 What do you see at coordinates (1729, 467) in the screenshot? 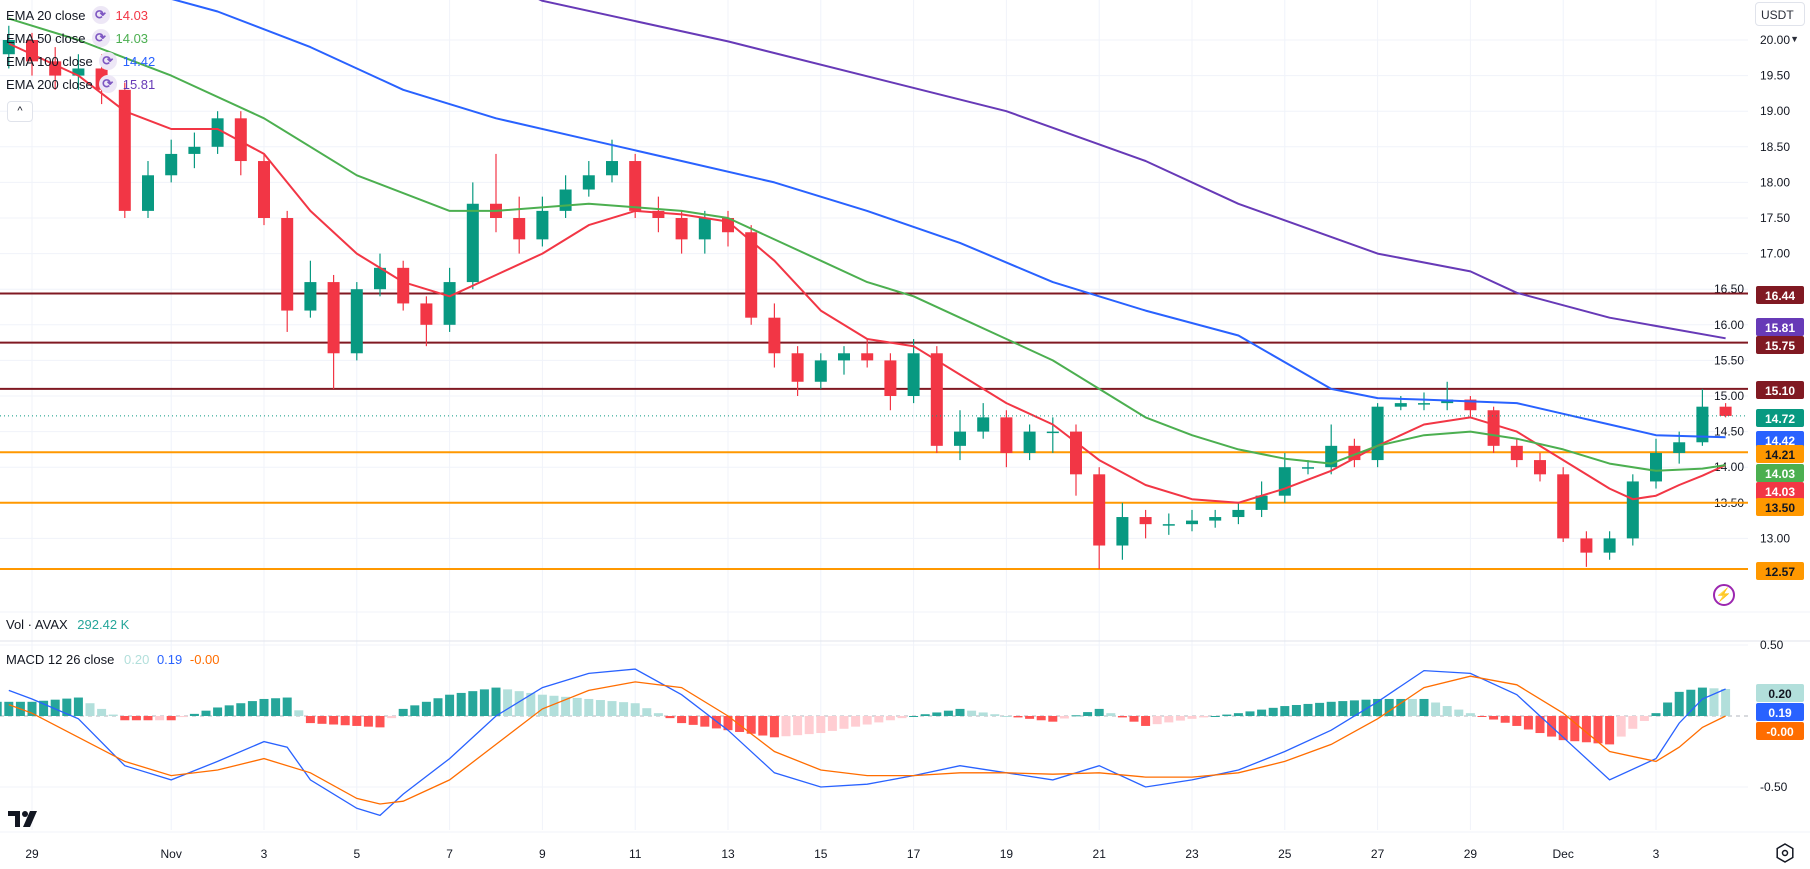
I see `price-tick-label: 14.00` at bounding box center [1729, 467].